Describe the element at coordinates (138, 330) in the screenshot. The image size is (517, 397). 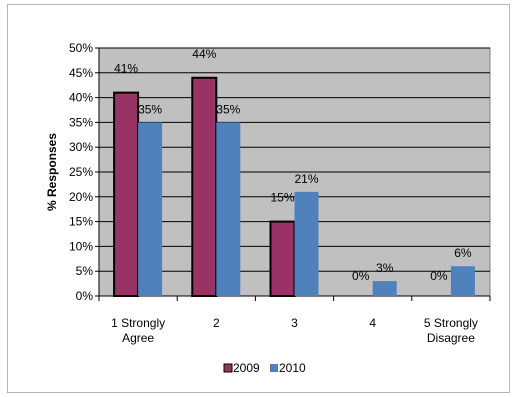
I see `x-tick-label: 1 Strongly Agree` at that location.